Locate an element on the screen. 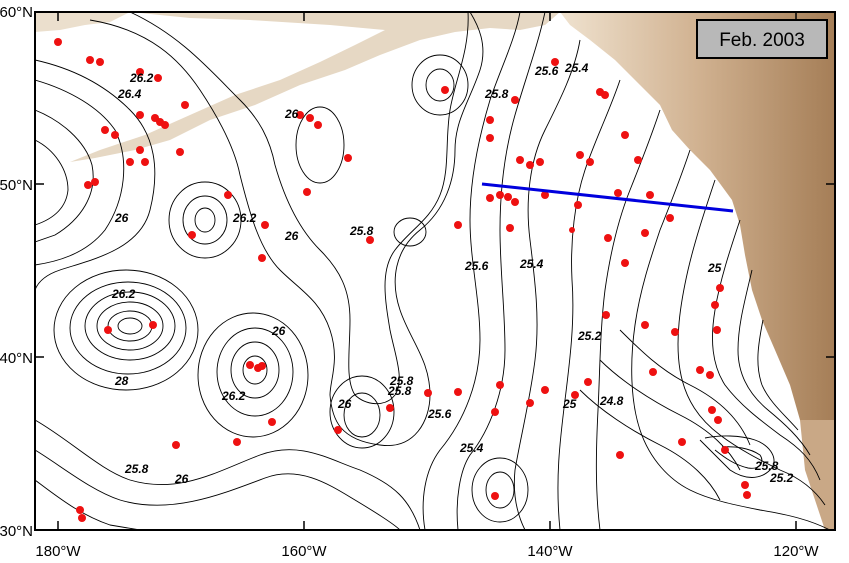  contour-label: 28 is located at coordinates (121, 381).